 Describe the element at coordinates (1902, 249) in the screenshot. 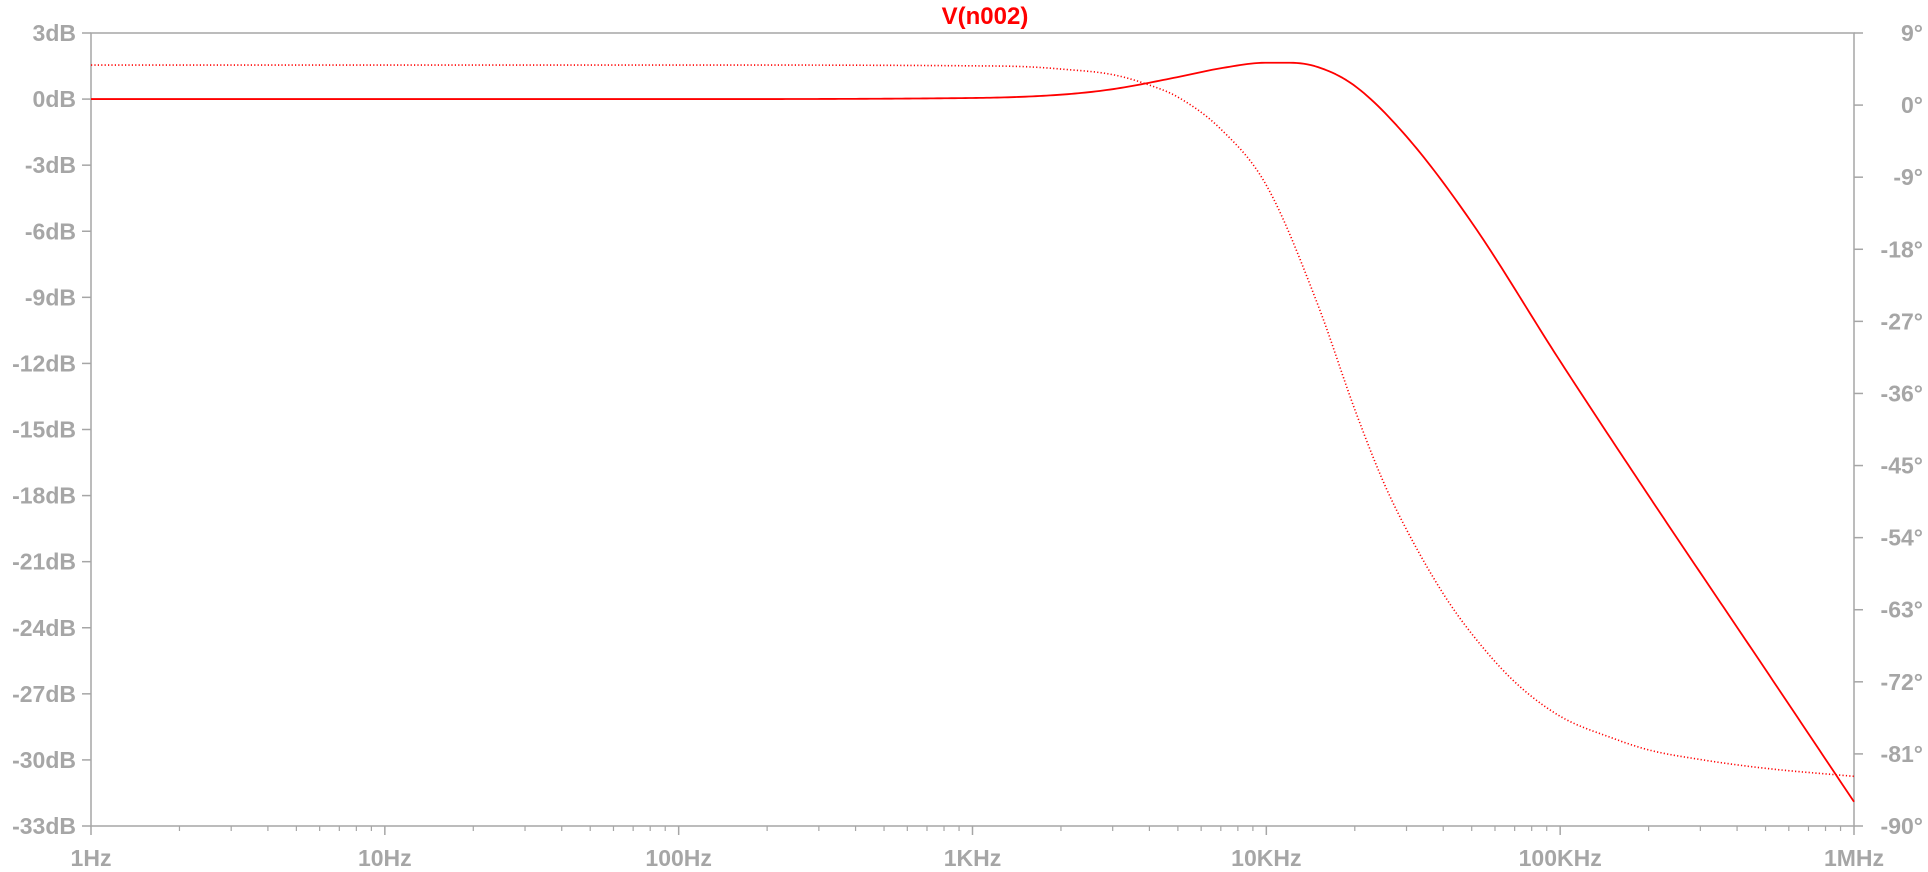

I see `y-right-tick-label: -18°` at that location.